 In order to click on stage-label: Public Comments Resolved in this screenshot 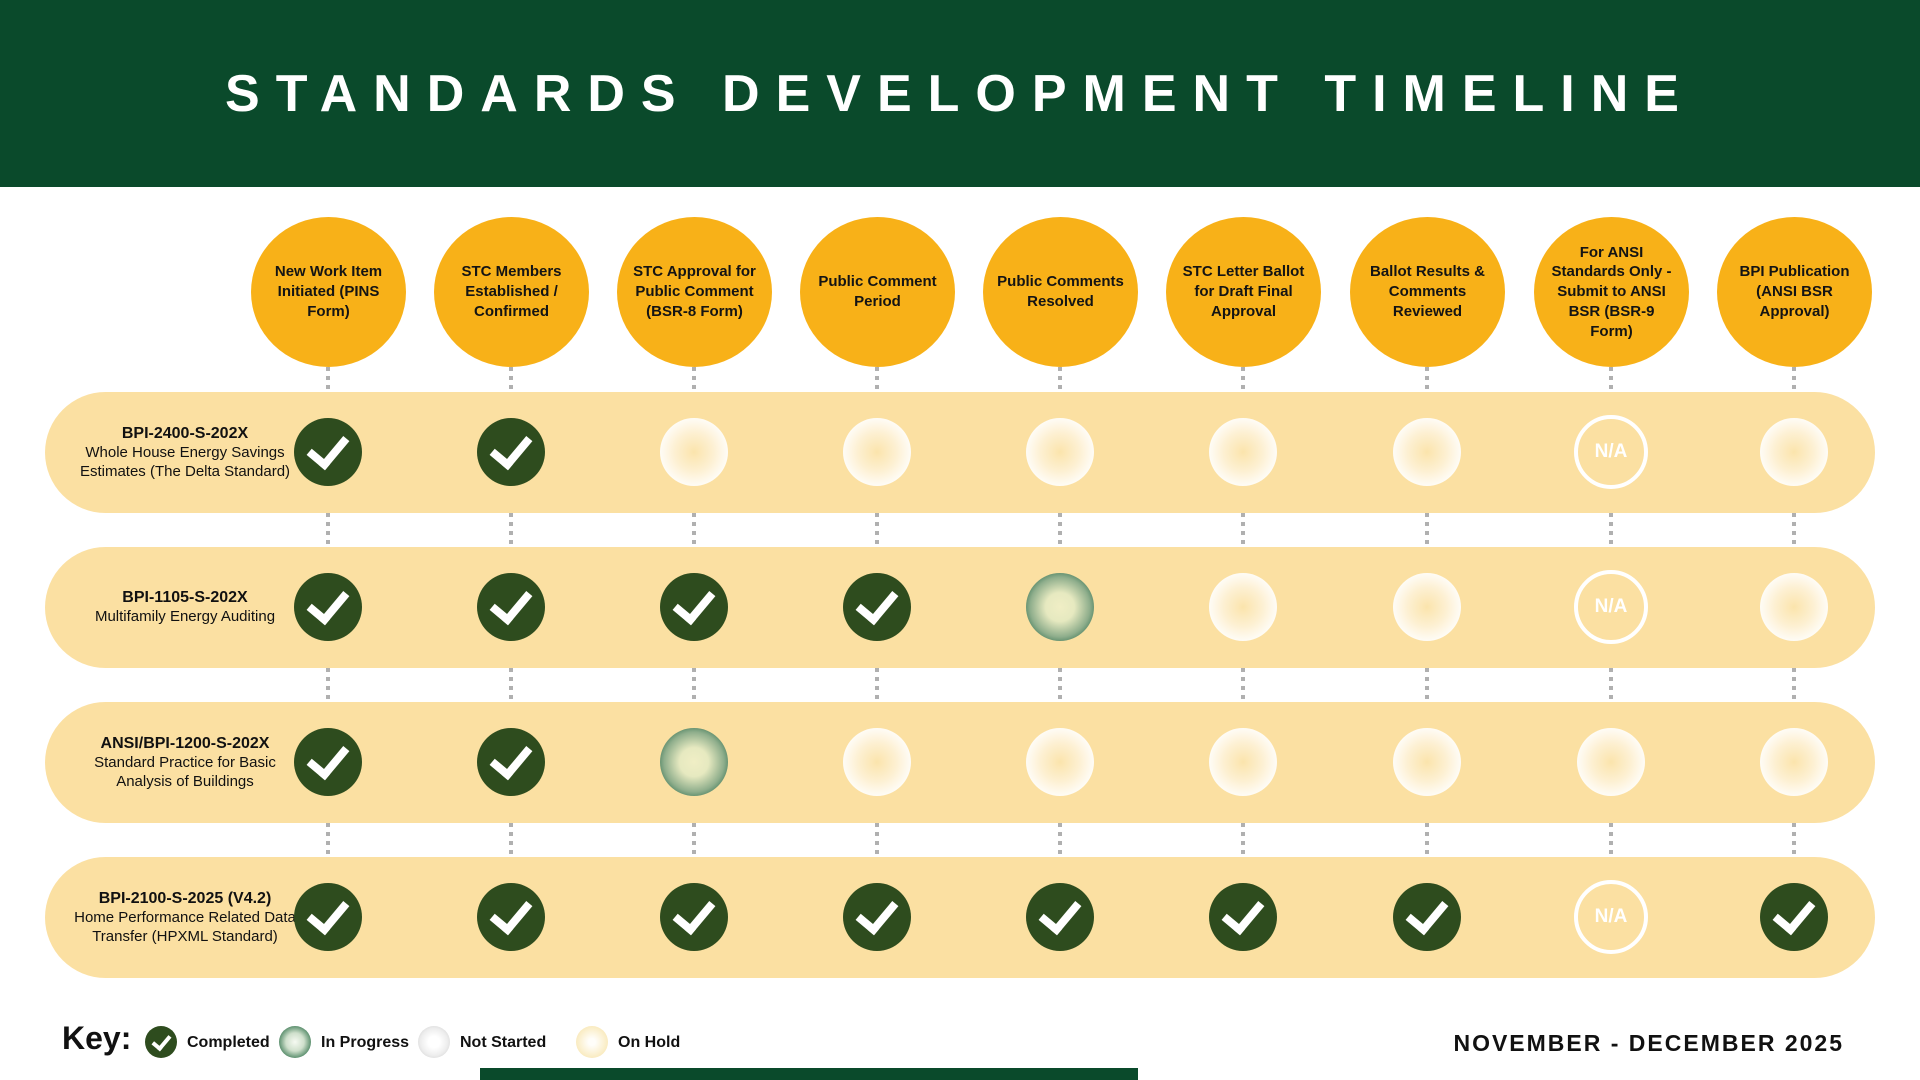, I will do `click(1060, 291)`.